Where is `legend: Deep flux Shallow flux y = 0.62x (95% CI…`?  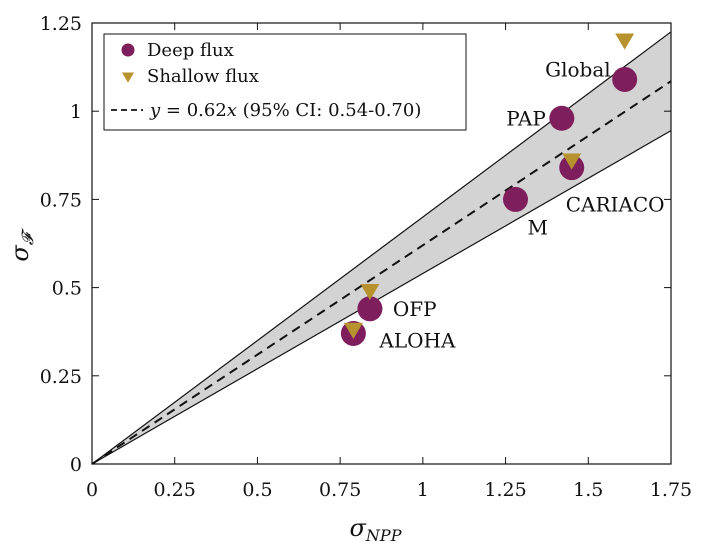 legend: Deep flux Shallow flux y = 0.62x (95% CI… is located at coordinates (285, 82).